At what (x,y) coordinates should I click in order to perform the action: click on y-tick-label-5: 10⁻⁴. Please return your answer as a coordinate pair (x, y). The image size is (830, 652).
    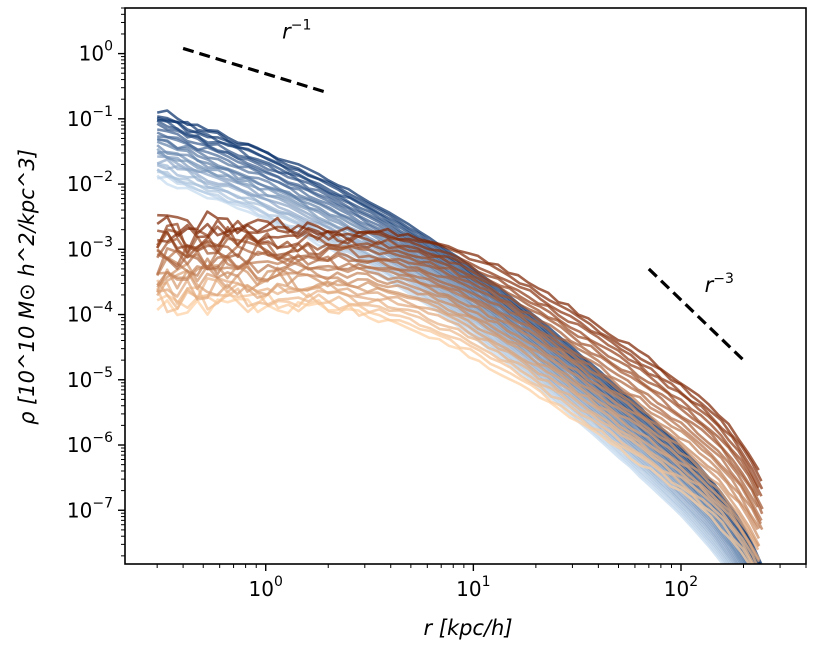
    Looking at the image, I should click on (90, 313).